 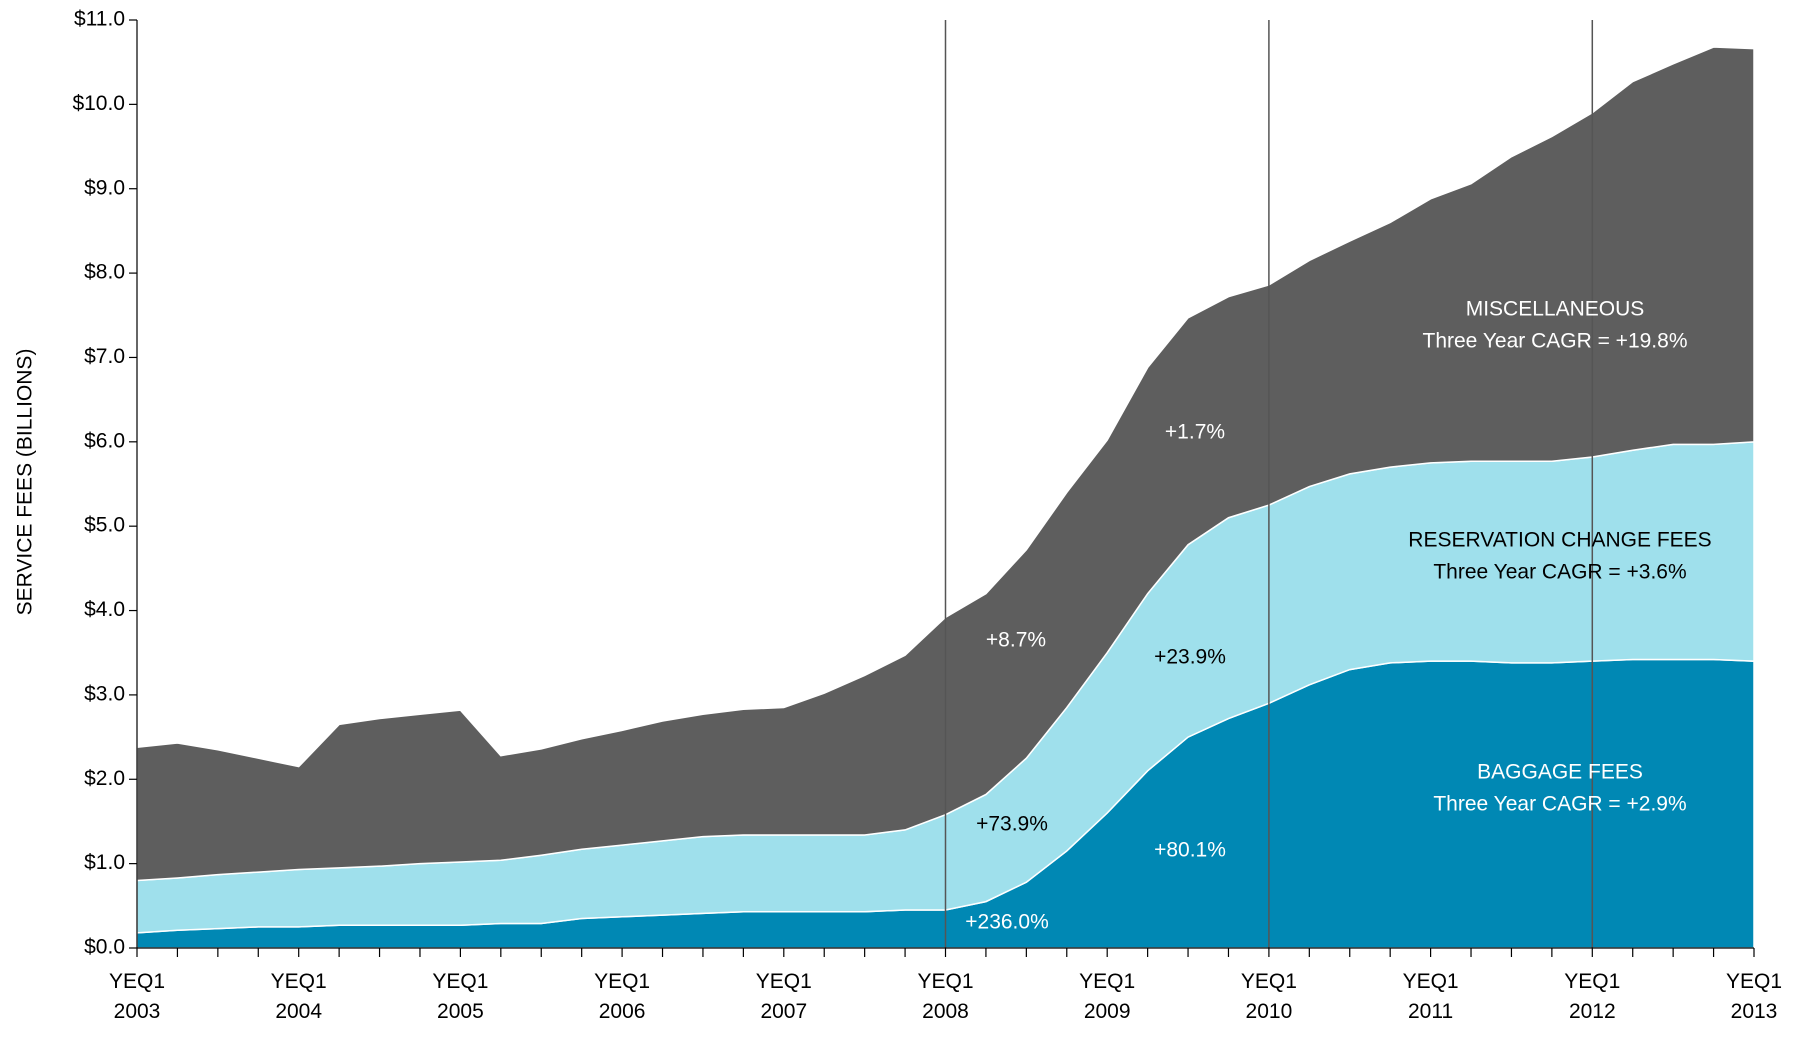 What do you see at coordinates (25, 482) in the screenshot?
I see `y-axis-label: SERVICE FEES (BILLIONS)` at bounding box center [25, 482].